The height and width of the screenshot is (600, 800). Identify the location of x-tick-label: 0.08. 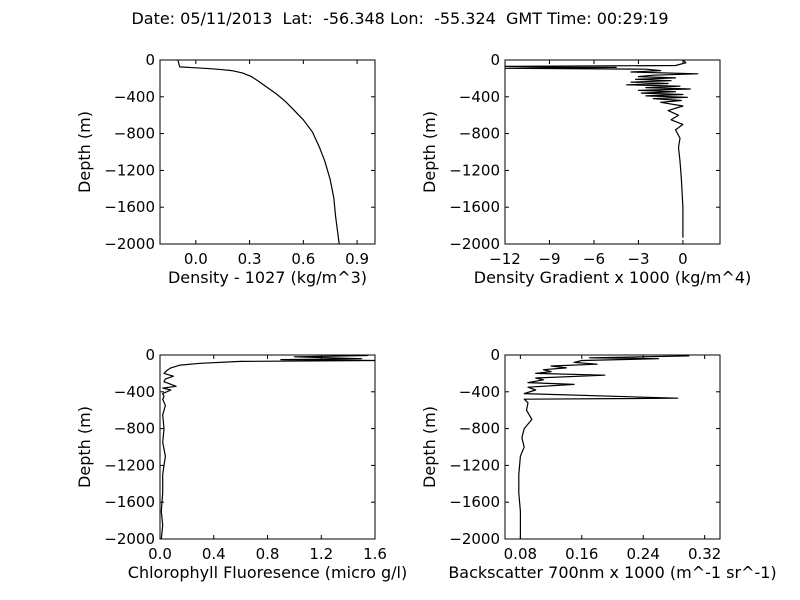
(520, 554).